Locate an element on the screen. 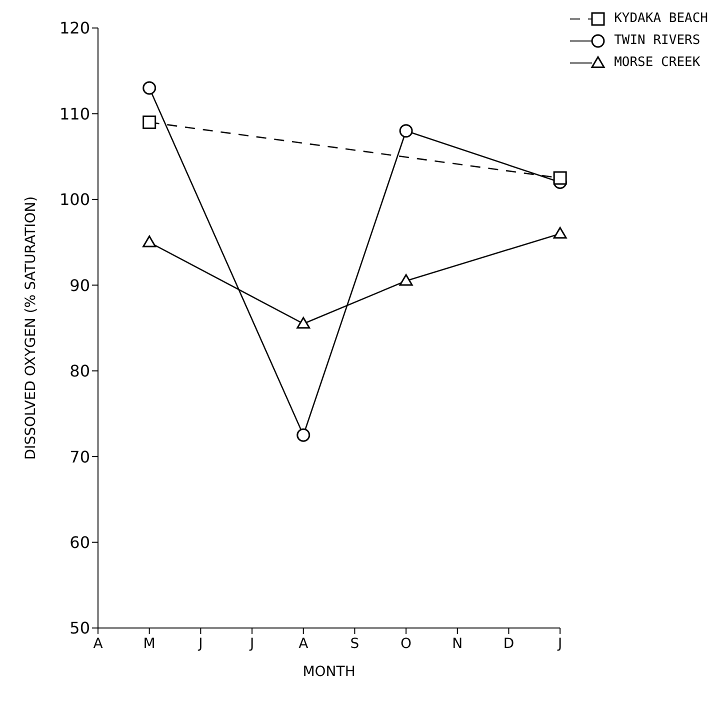 Image resolution: width=712 pixels, height=704 pixels. x-tick-label: D is located at coordinates (508, 644).